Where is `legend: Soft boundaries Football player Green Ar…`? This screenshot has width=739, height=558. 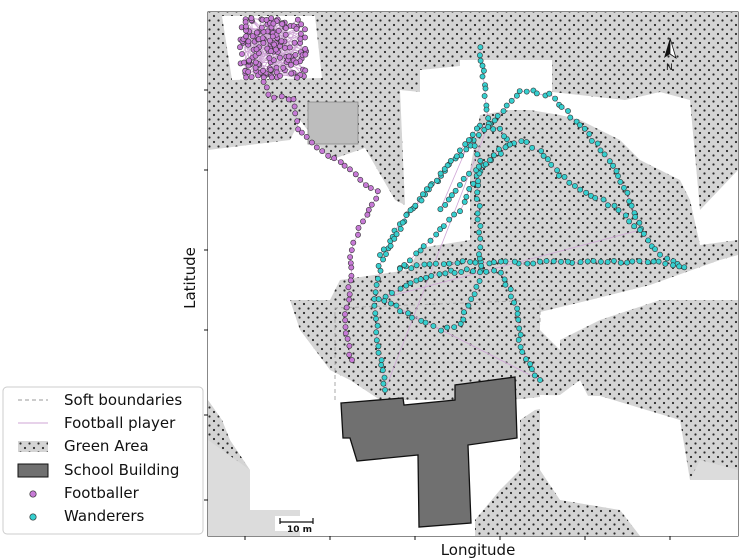 legend: Soft boundaries Football player Green Ar… is located at coordinates (103, 460).